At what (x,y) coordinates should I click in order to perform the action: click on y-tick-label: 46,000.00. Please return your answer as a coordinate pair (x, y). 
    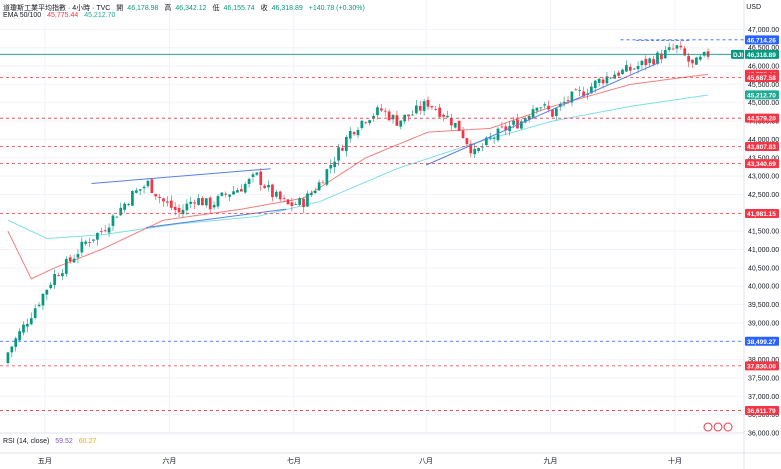
    Looking at the image, I should click on (763, 67).